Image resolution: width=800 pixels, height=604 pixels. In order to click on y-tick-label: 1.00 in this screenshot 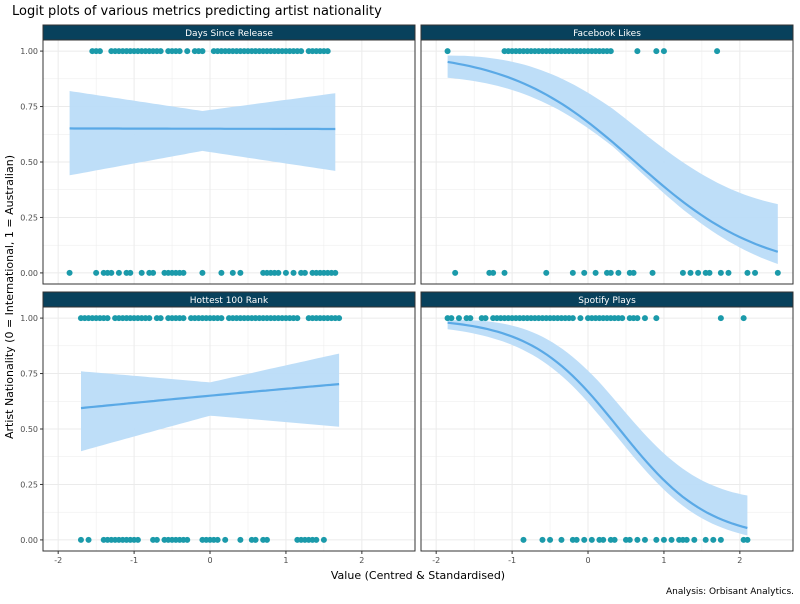, I will do `click(29, 51)`.